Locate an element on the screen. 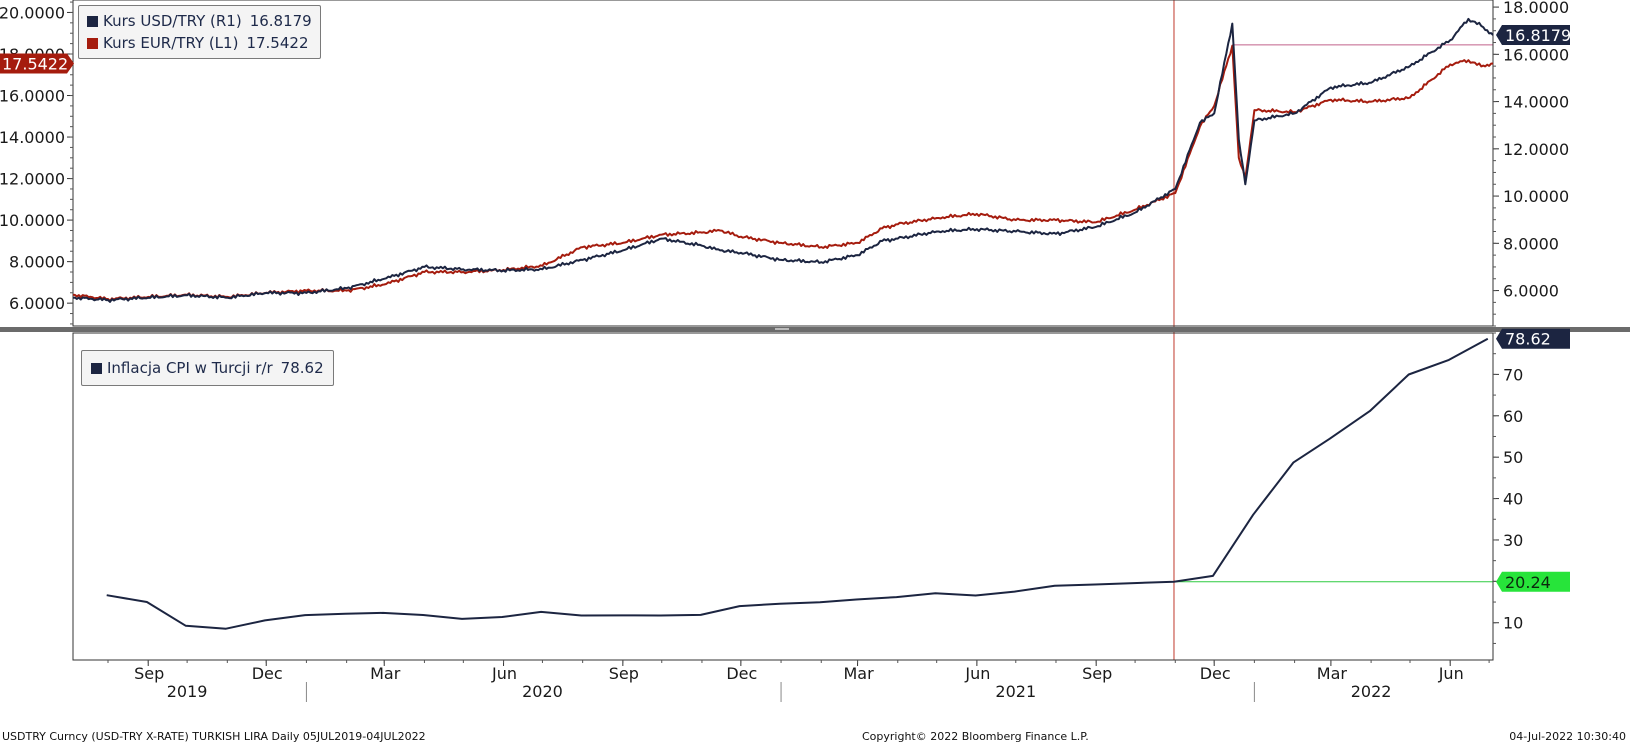 The width and height of the screenshot is (1630, 747). x-year-label: 2021 is located at coordinates (1015, 691).